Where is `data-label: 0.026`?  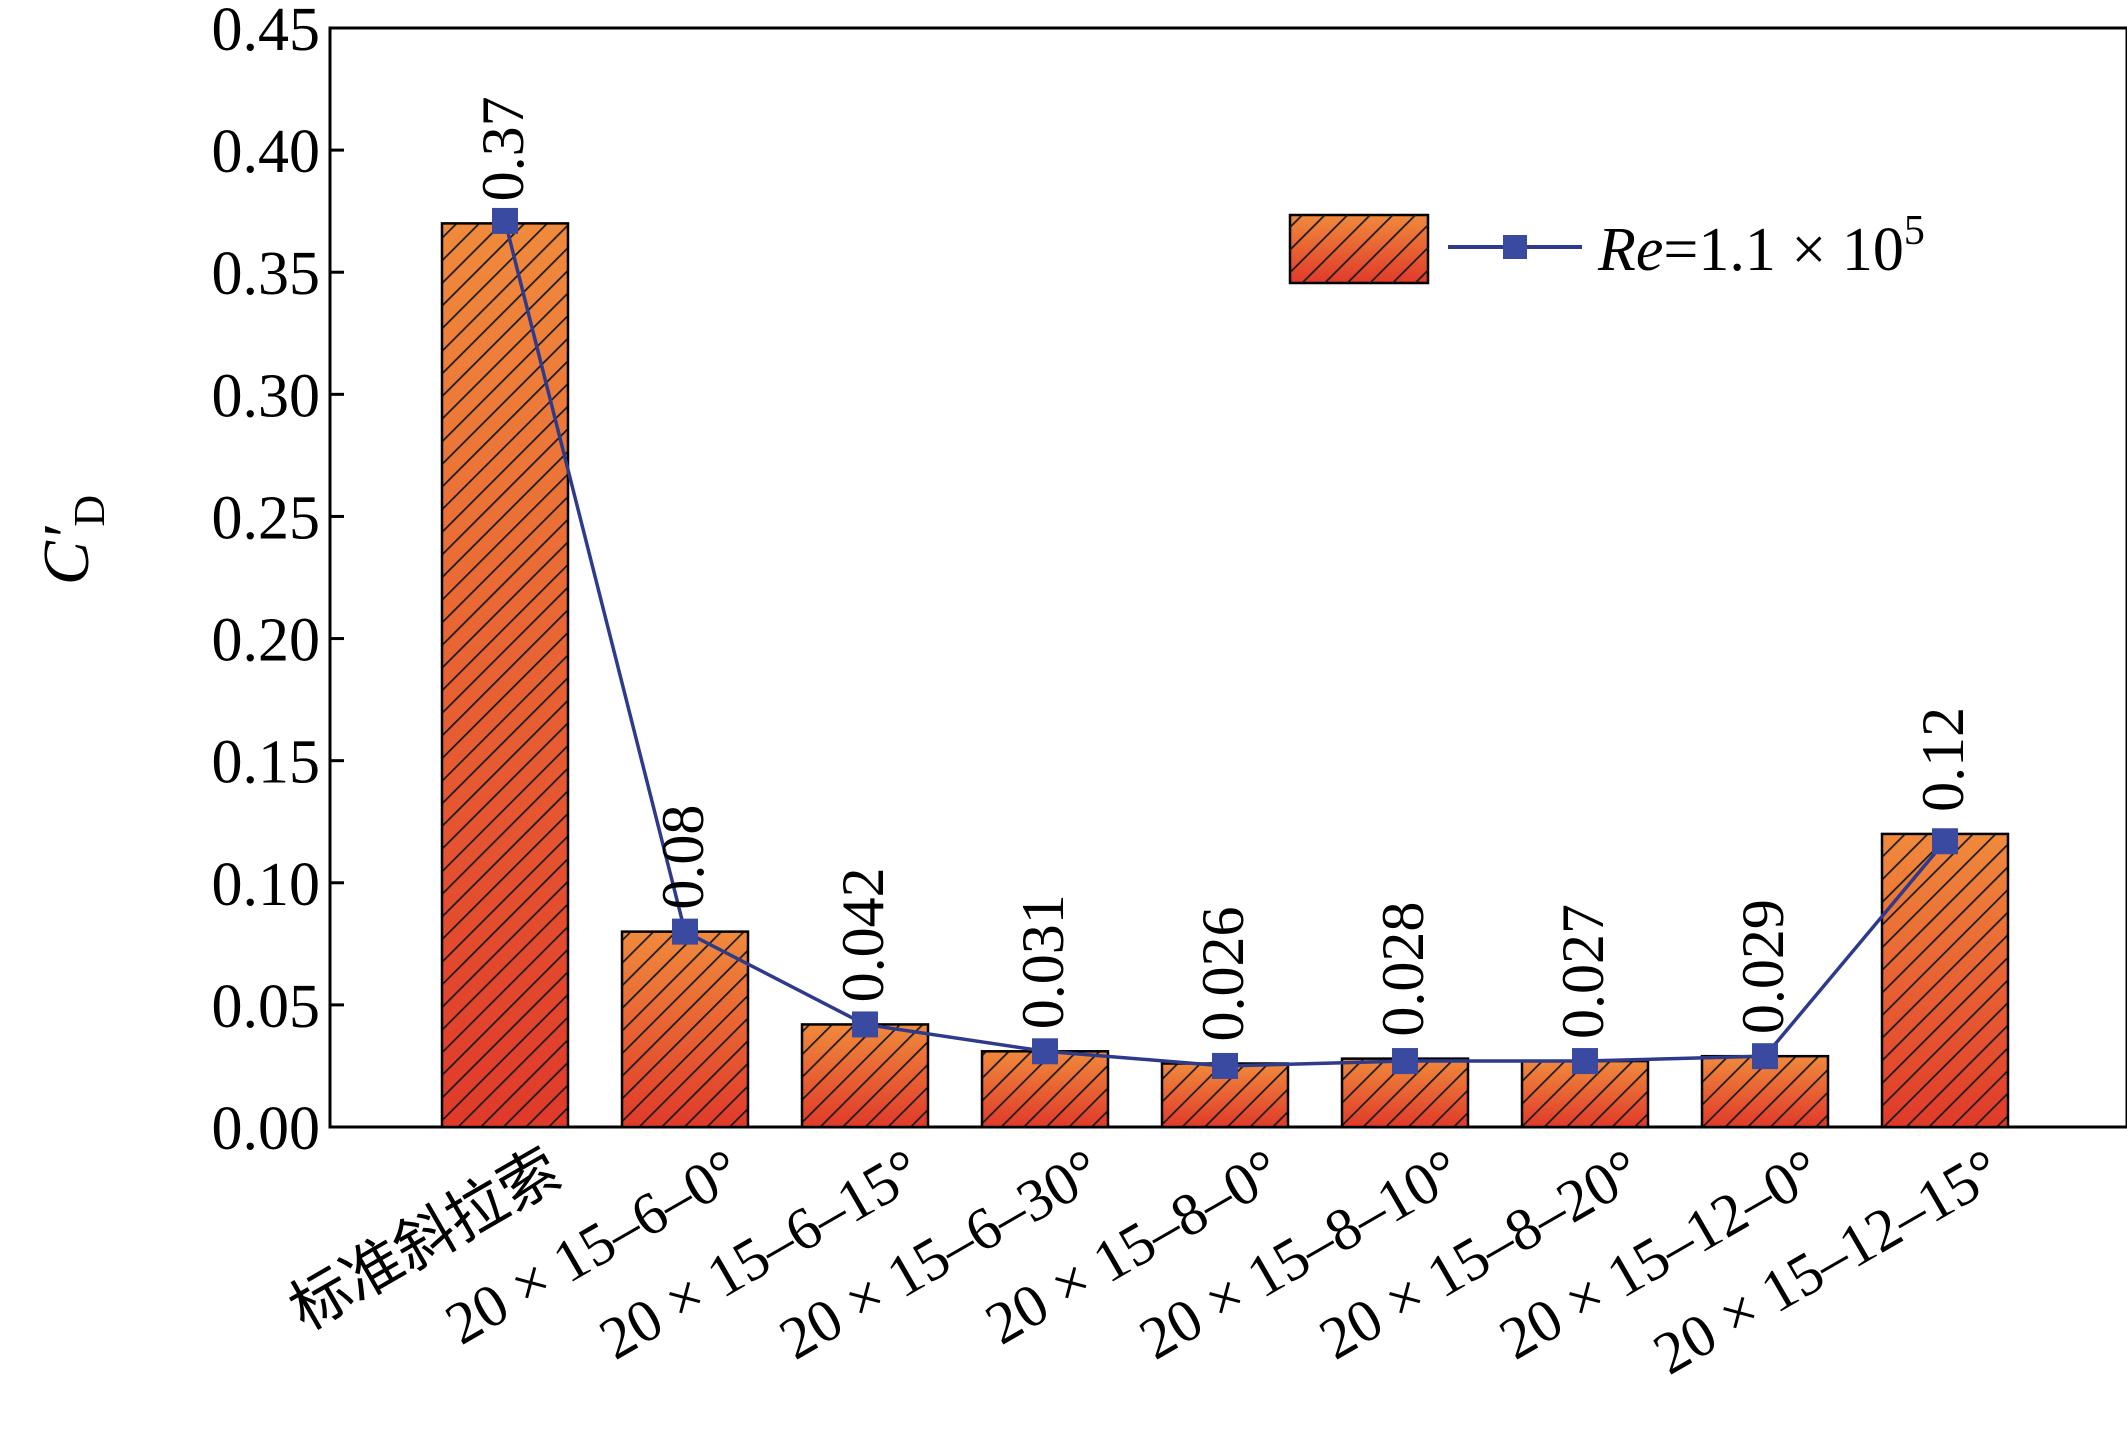
data-label: 0.026 is located at coordinates (1223, 974).